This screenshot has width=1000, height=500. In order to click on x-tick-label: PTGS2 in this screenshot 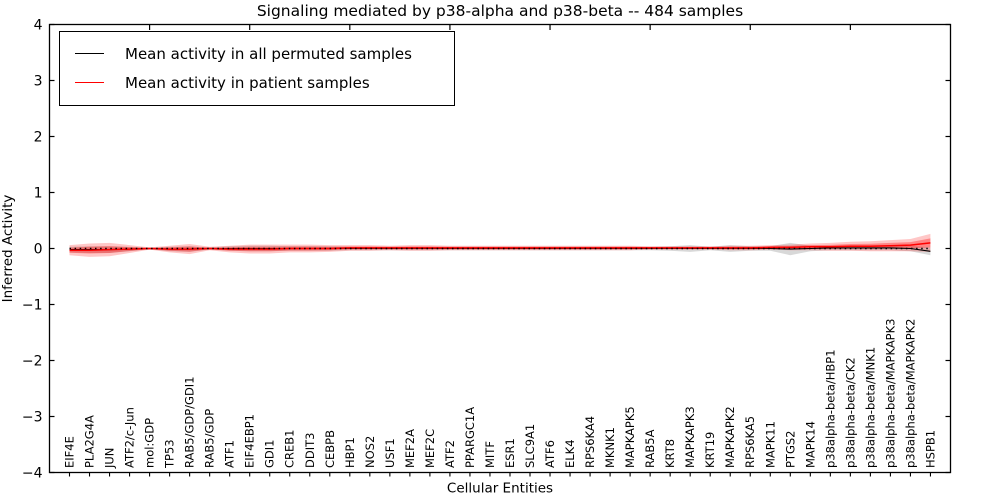, I will do `click(790, 450)`.